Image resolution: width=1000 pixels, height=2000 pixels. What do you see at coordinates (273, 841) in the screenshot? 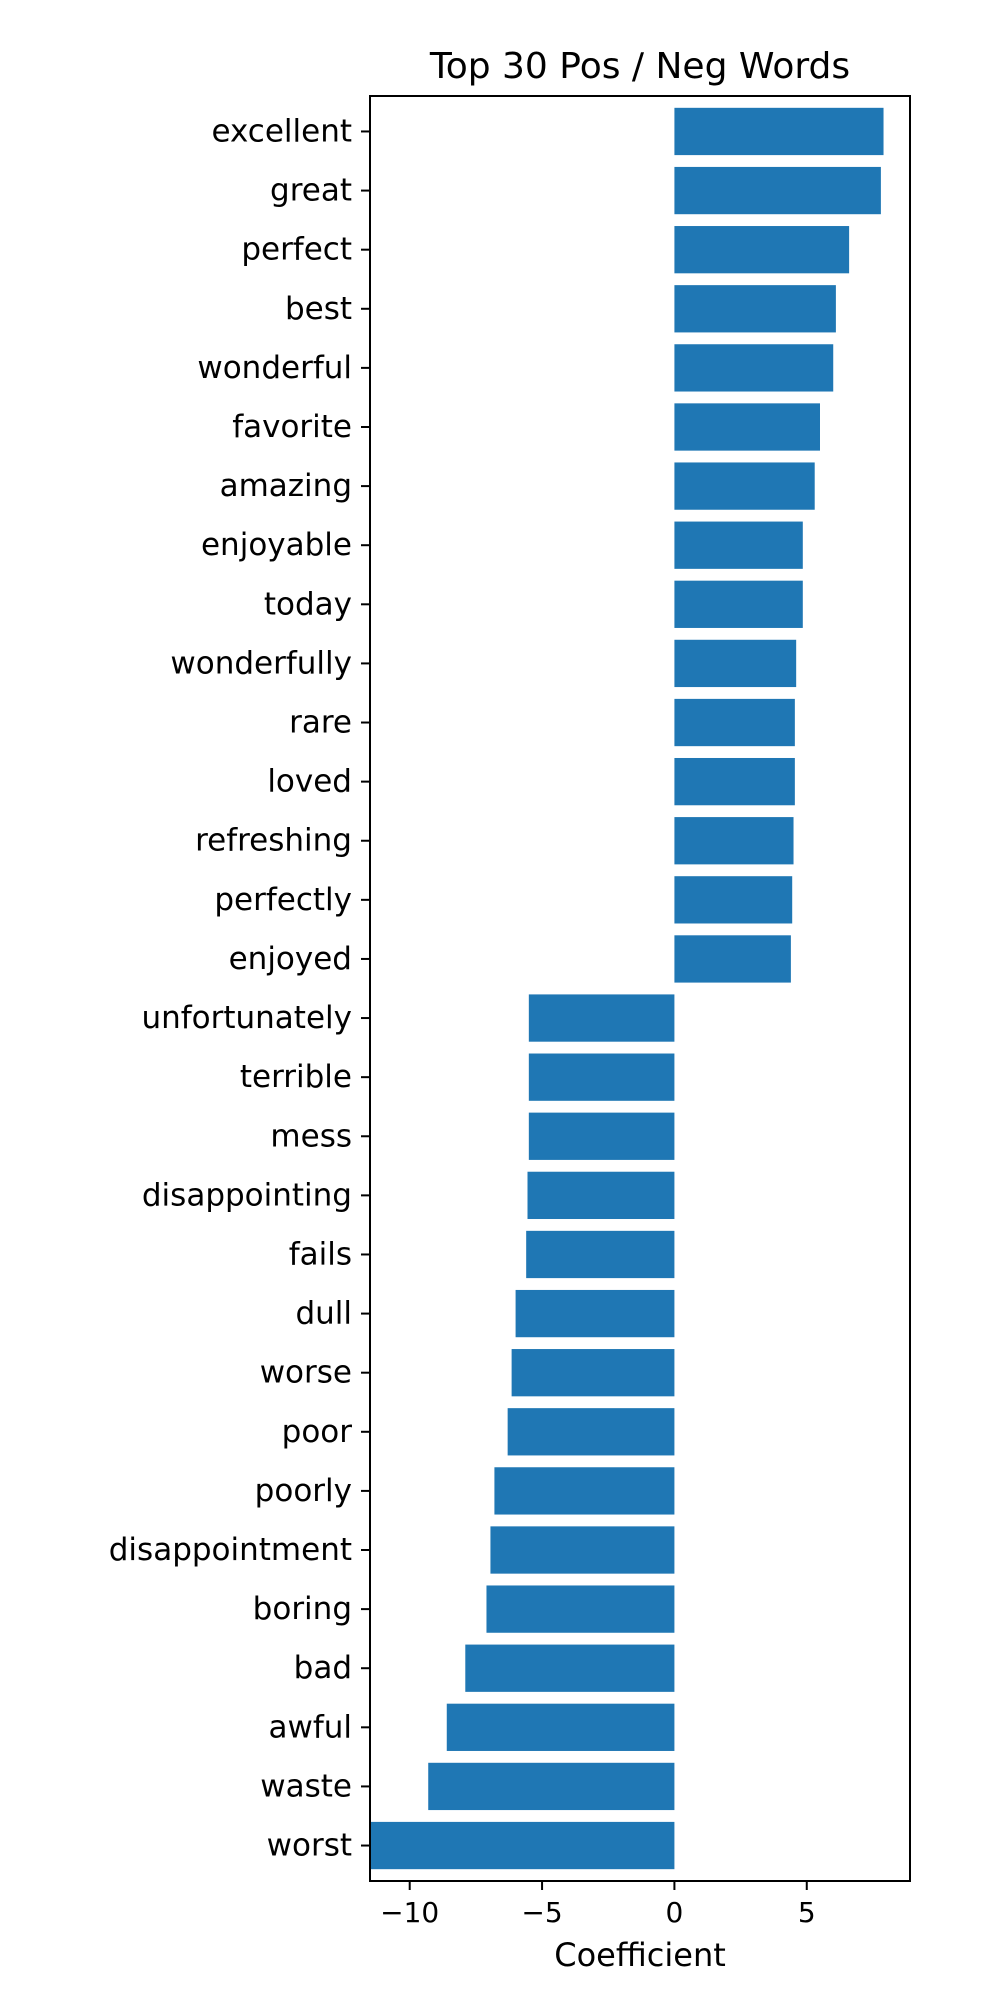
I see `y-tick-label: refreshing` at bounding box center [273, 841].